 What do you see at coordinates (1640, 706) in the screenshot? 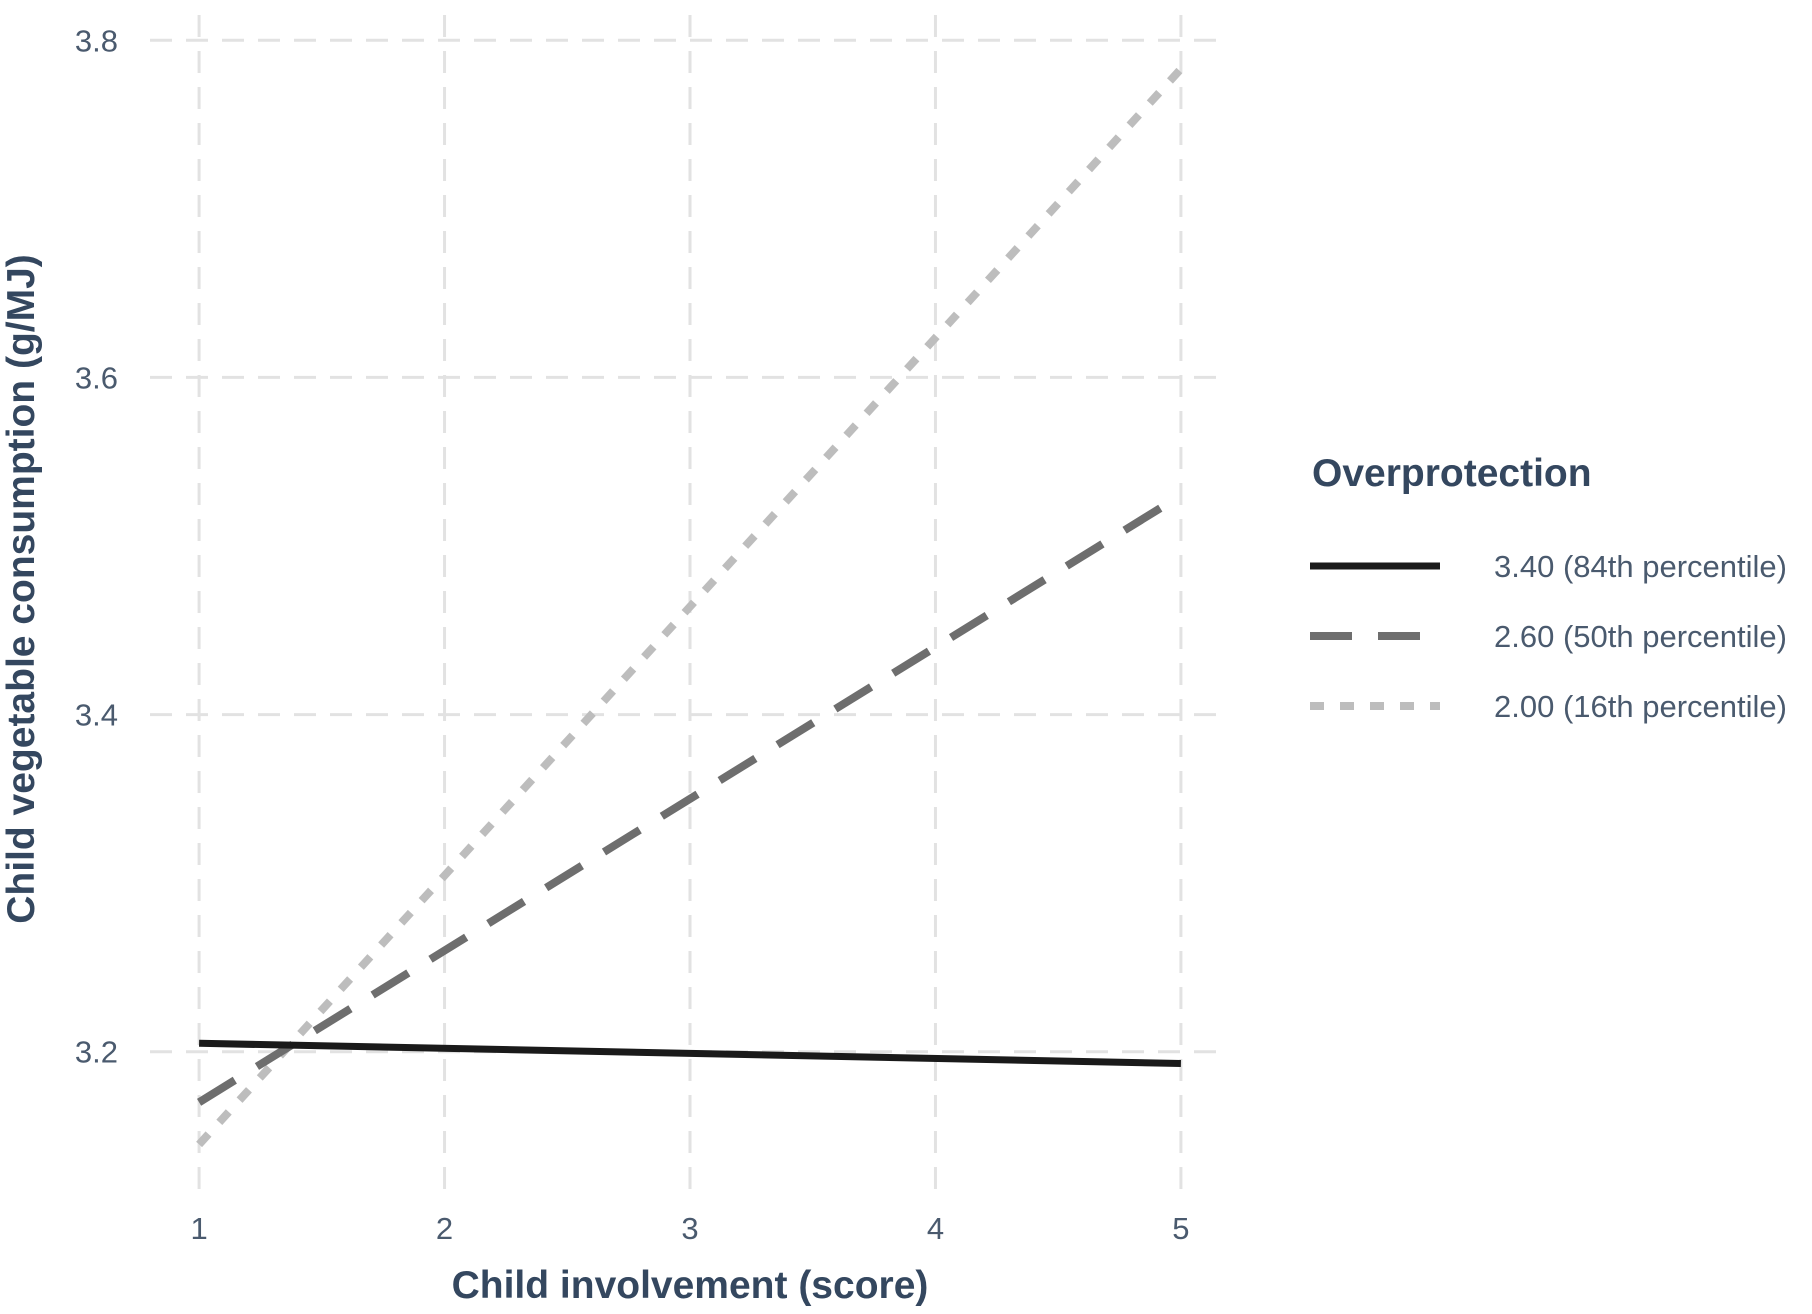
I see `legend-label-3: 2.00 (16th percentile)` at bounding box center [1640, 706].